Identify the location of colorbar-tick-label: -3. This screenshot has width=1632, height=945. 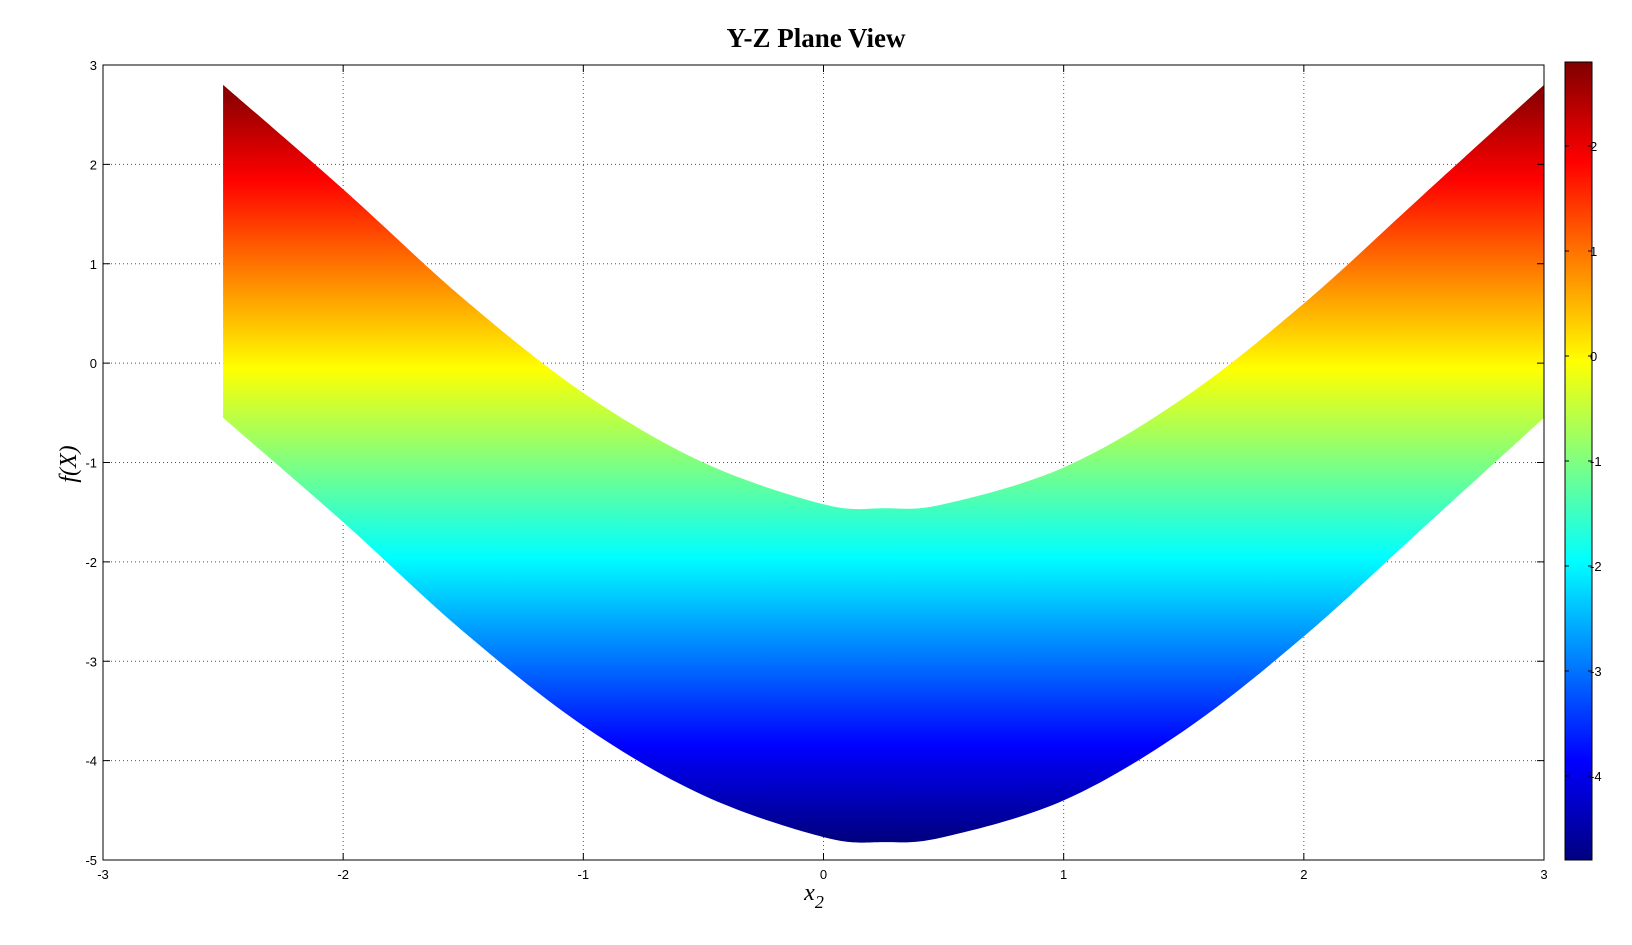
(1596, 671).